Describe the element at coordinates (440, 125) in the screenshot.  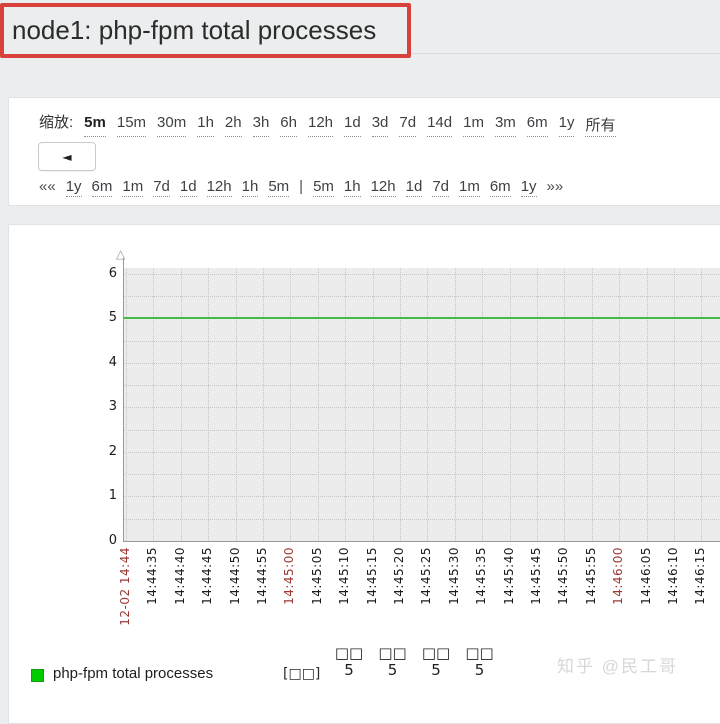
I see `zoom-option-link: 14d` at that location.